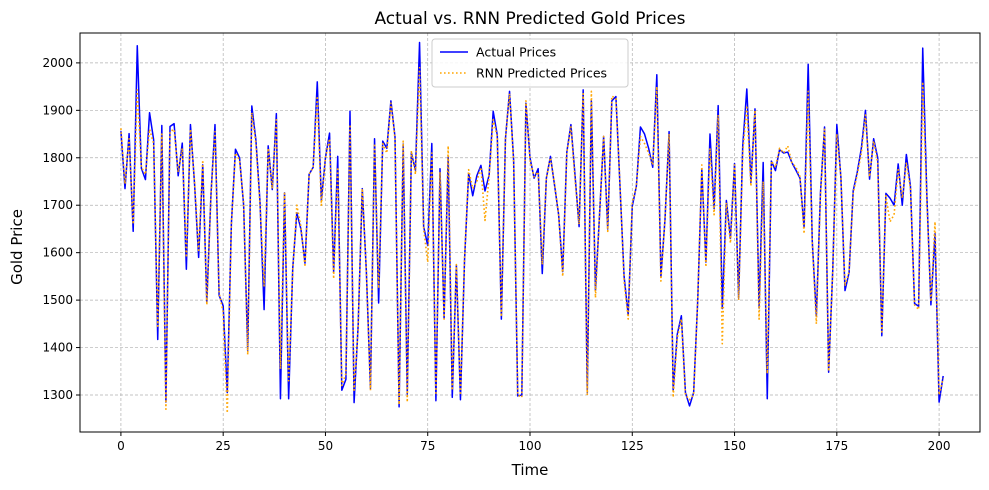  I want to click on x-tick-label: 125, so click(632, 446).